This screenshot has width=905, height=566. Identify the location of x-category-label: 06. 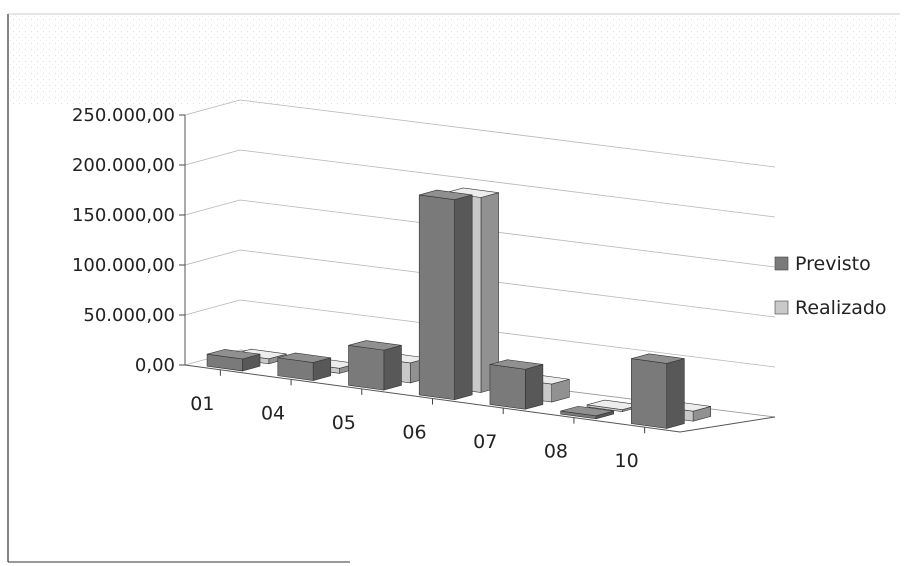
(414, 433).